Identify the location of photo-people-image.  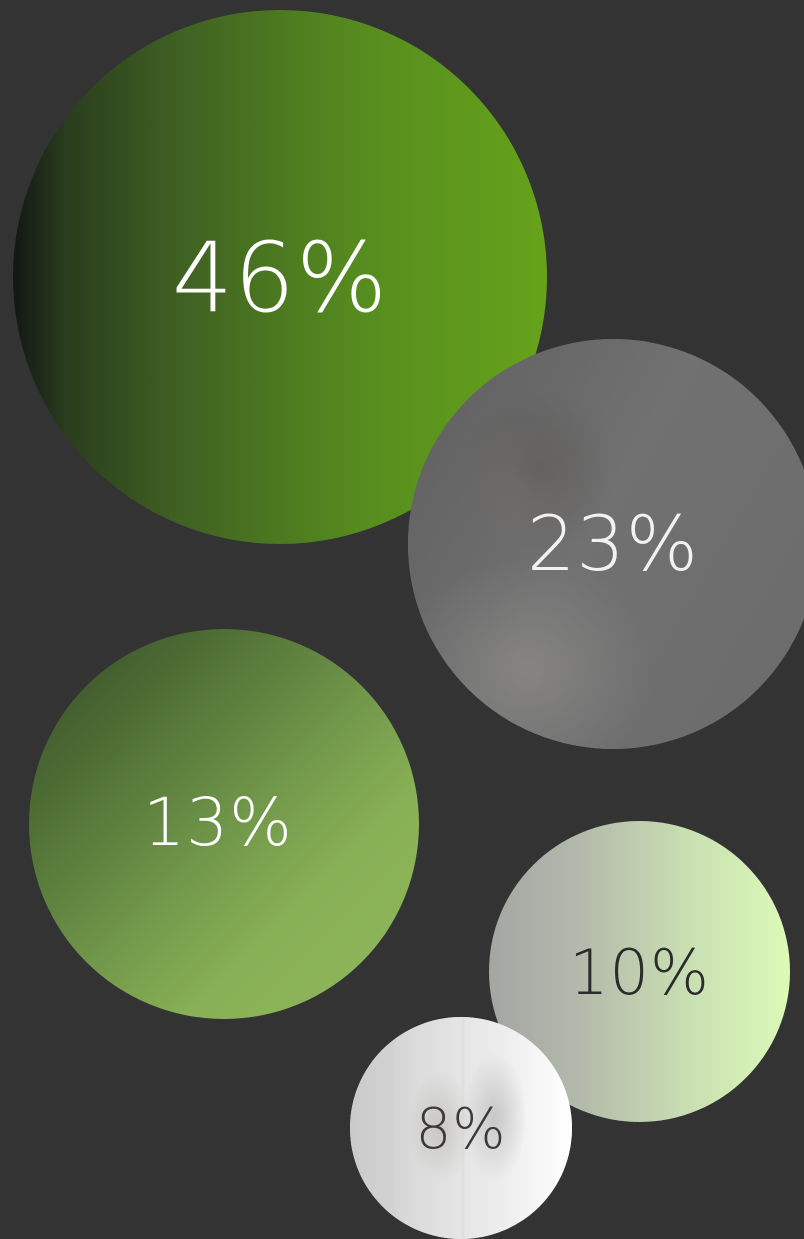
(461, 1128).